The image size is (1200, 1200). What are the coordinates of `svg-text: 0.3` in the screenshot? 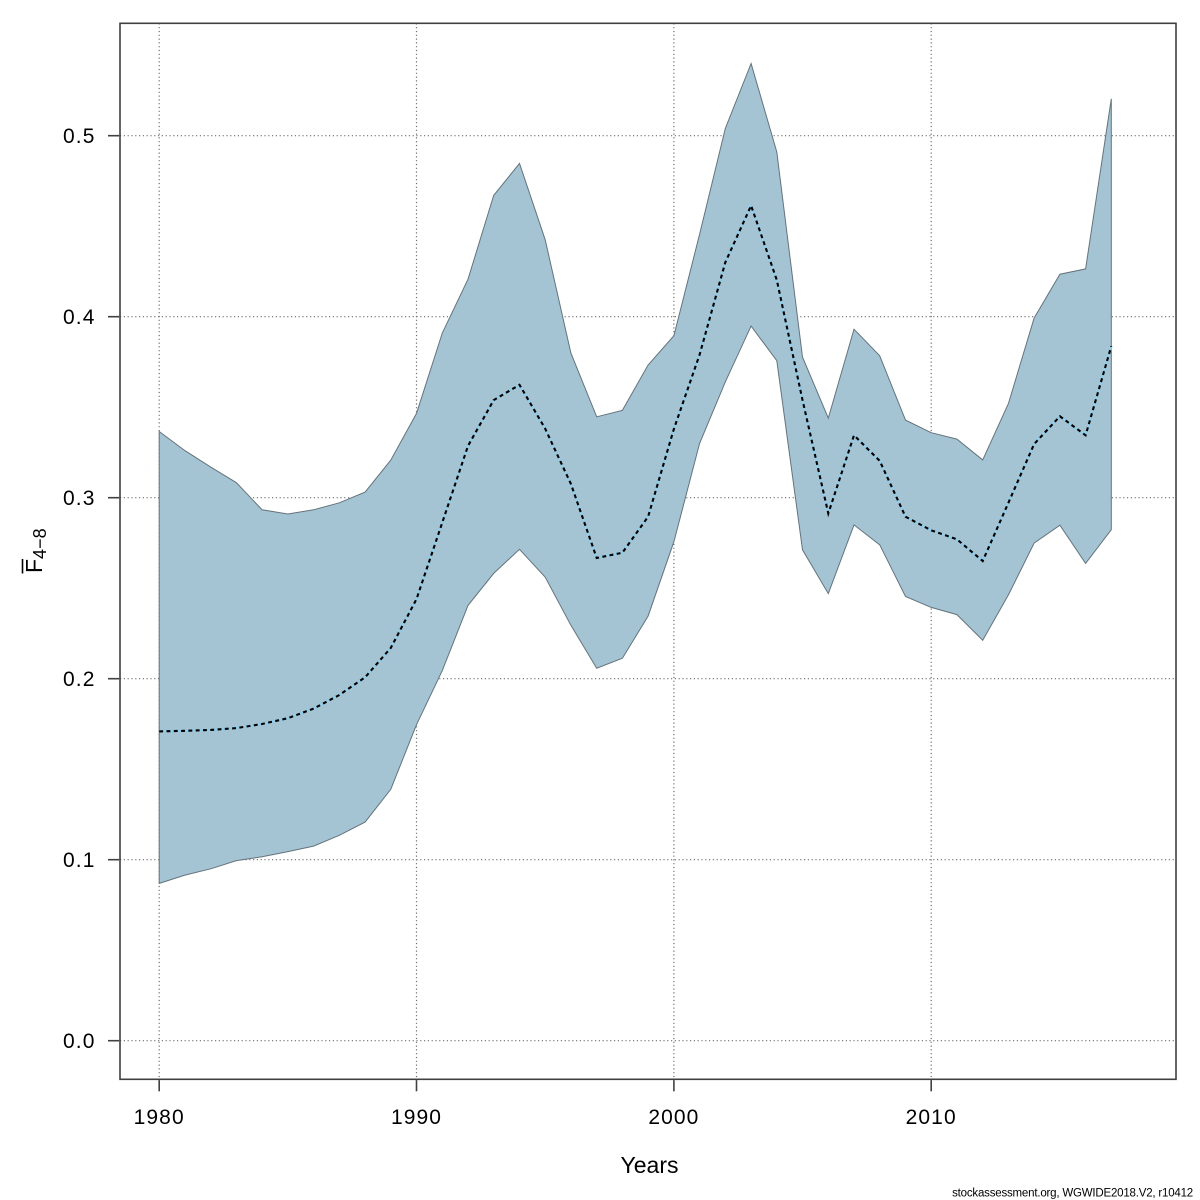 It's located at (79, 498).